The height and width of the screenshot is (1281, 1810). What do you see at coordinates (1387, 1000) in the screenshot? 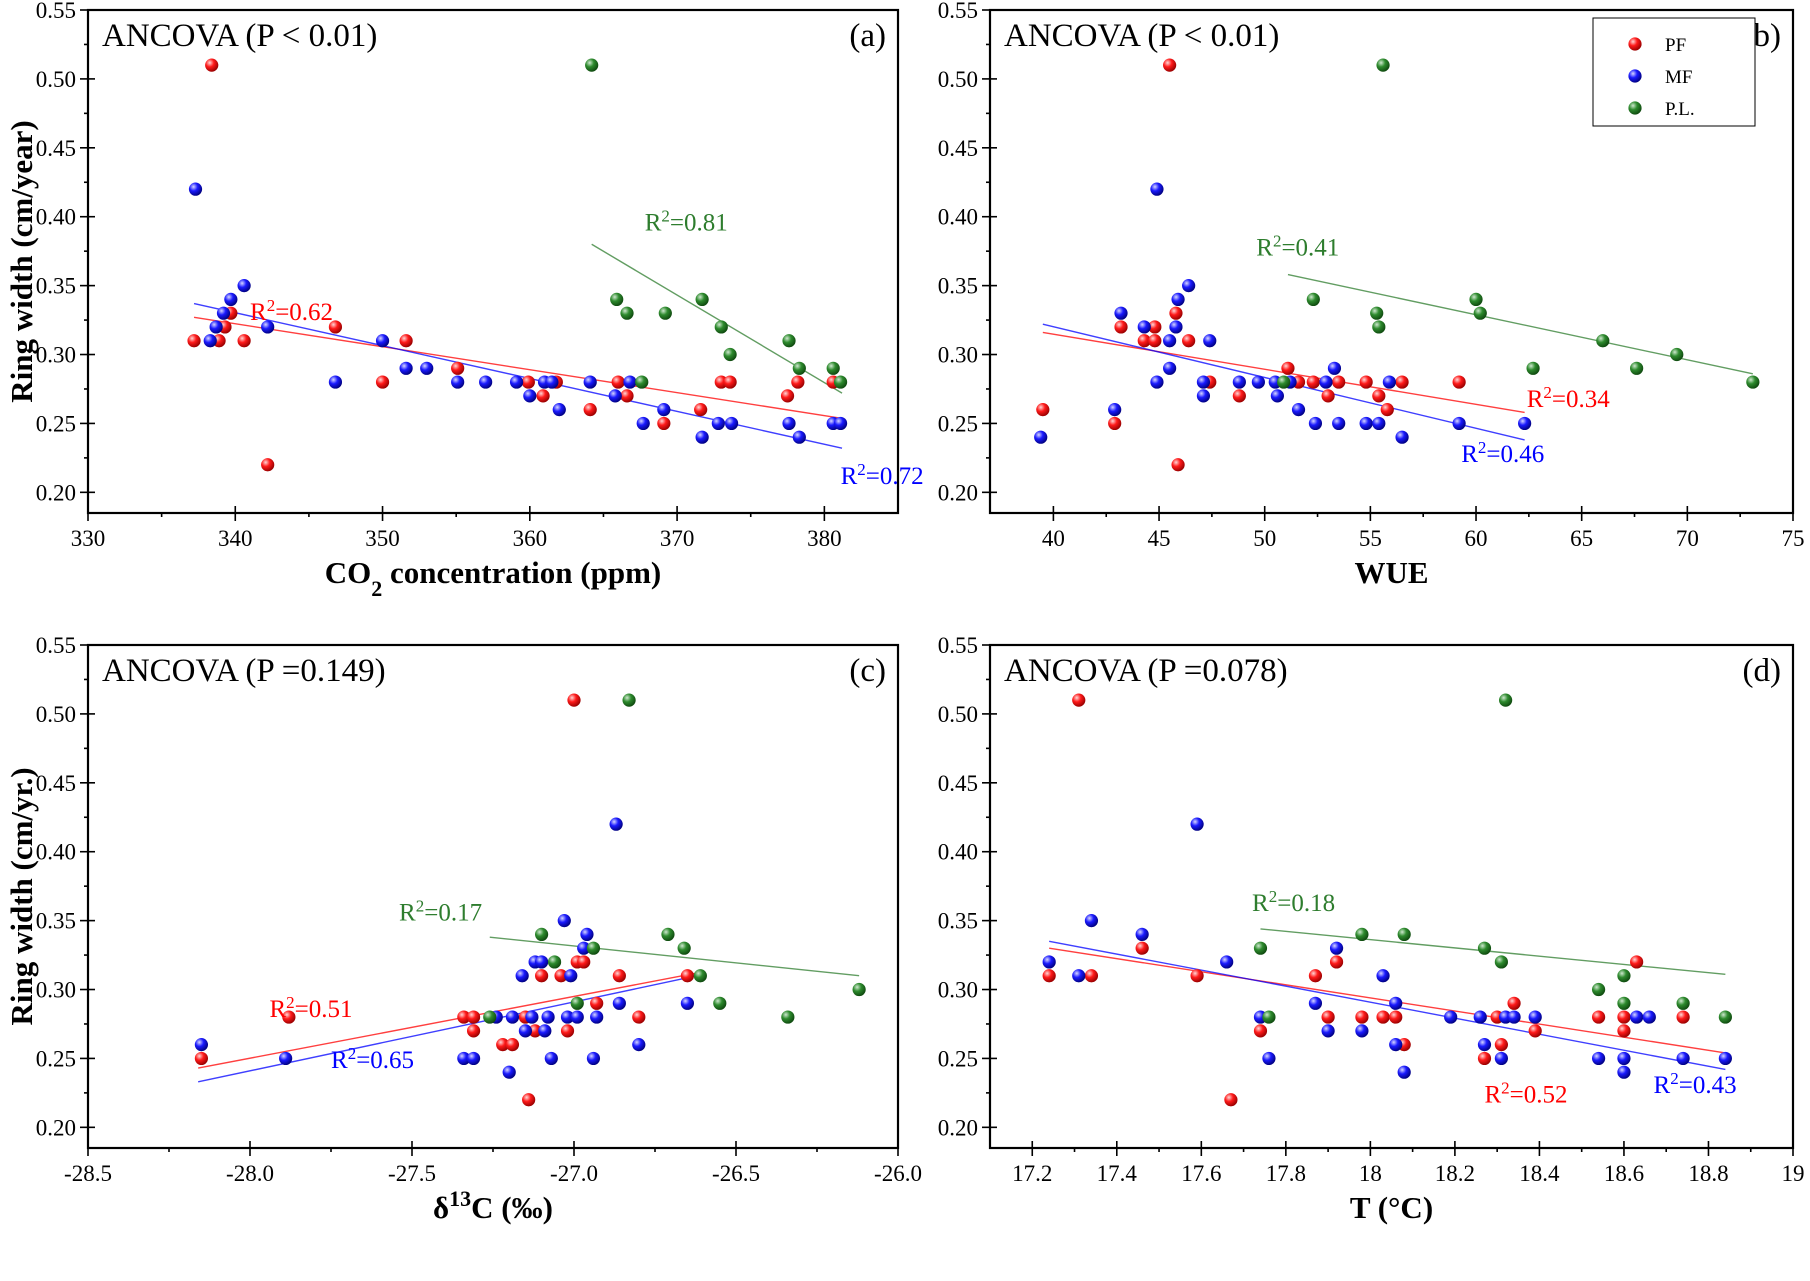
I see `fit-line-pf` at bounding box center [1387, 1000].